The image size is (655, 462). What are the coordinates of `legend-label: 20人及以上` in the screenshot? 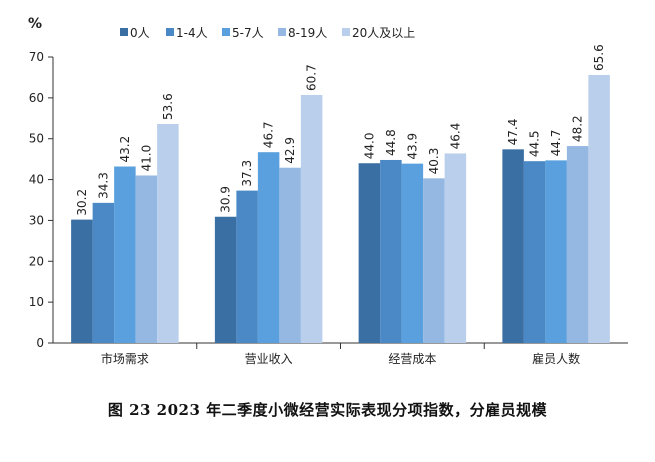 It's located at (383, 33).